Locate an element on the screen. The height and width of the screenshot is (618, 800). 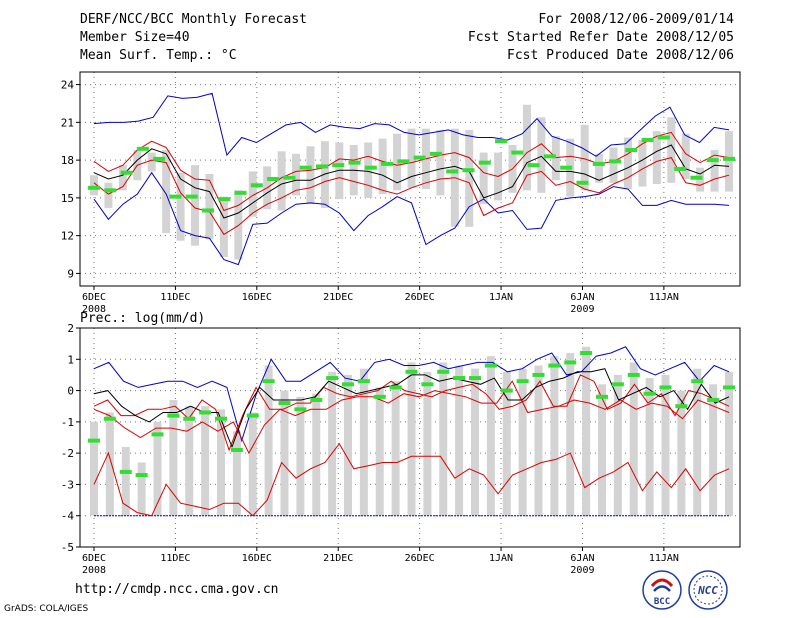
bcc-logo-text: BCC is located at coordinates (662, 602).